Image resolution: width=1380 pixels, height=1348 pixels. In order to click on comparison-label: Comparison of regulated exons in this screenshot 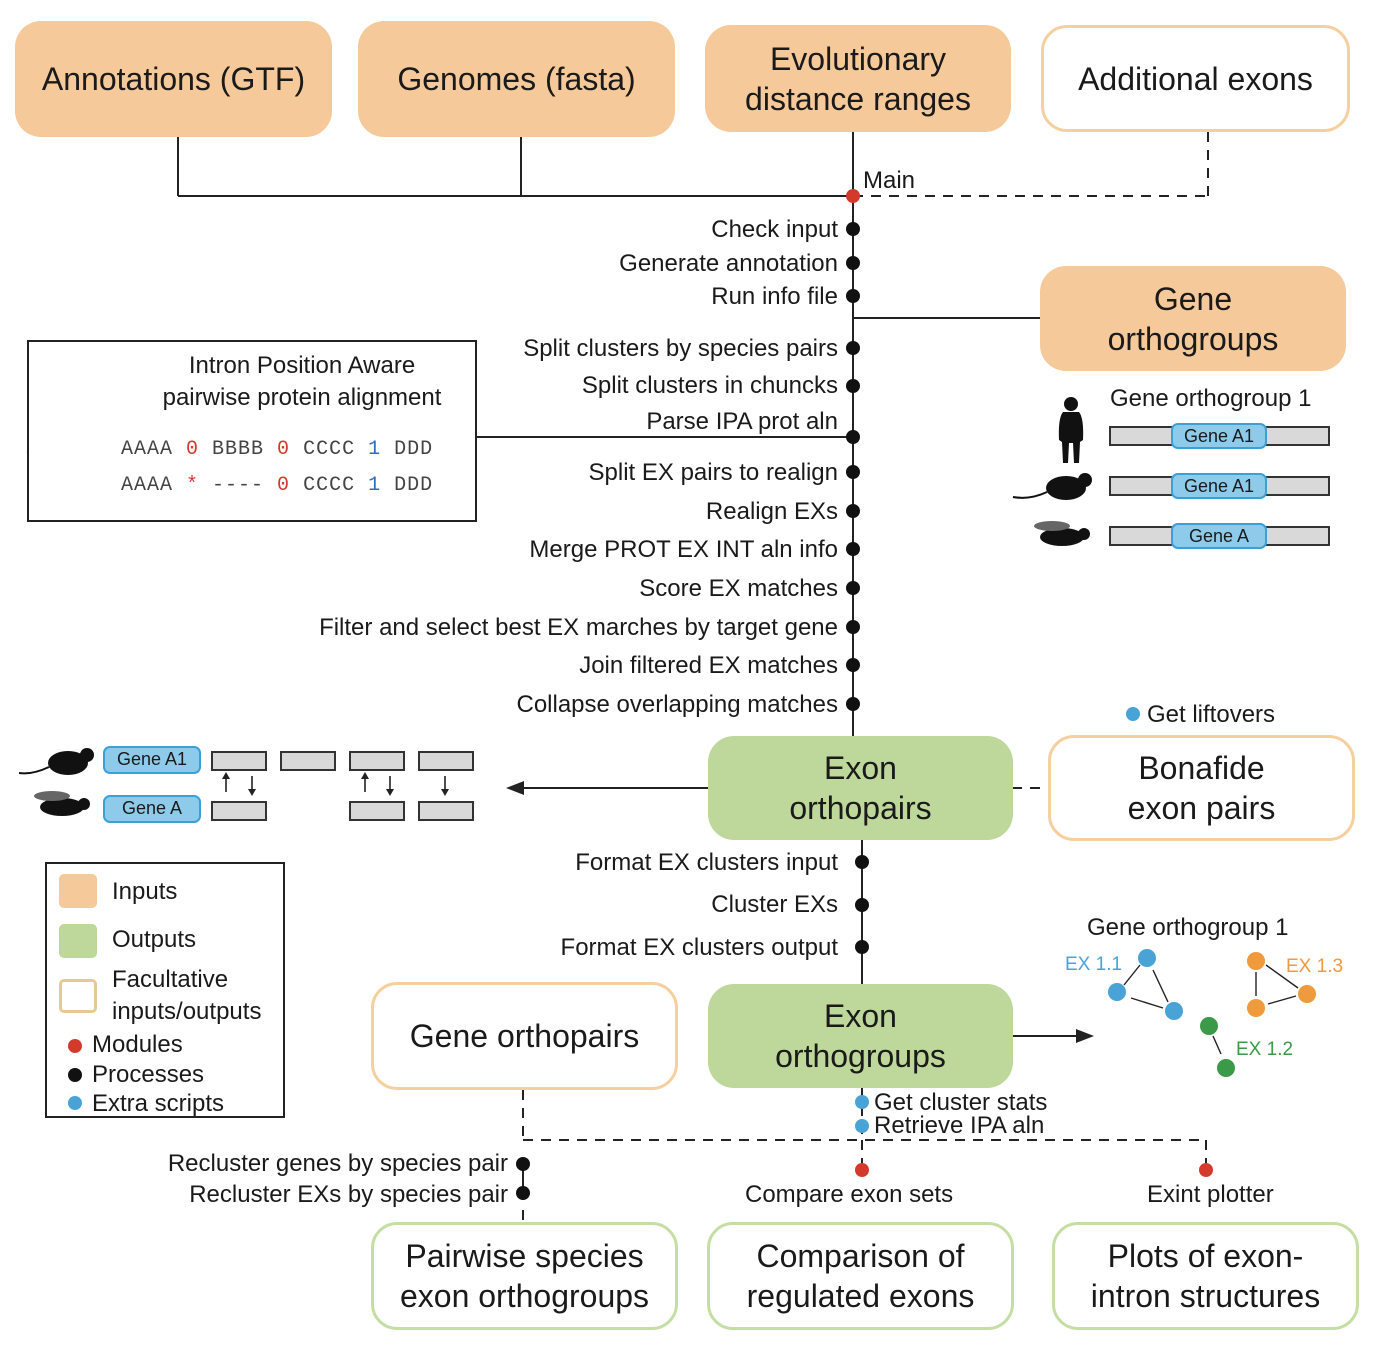, I will do `click(860, 1276)`.